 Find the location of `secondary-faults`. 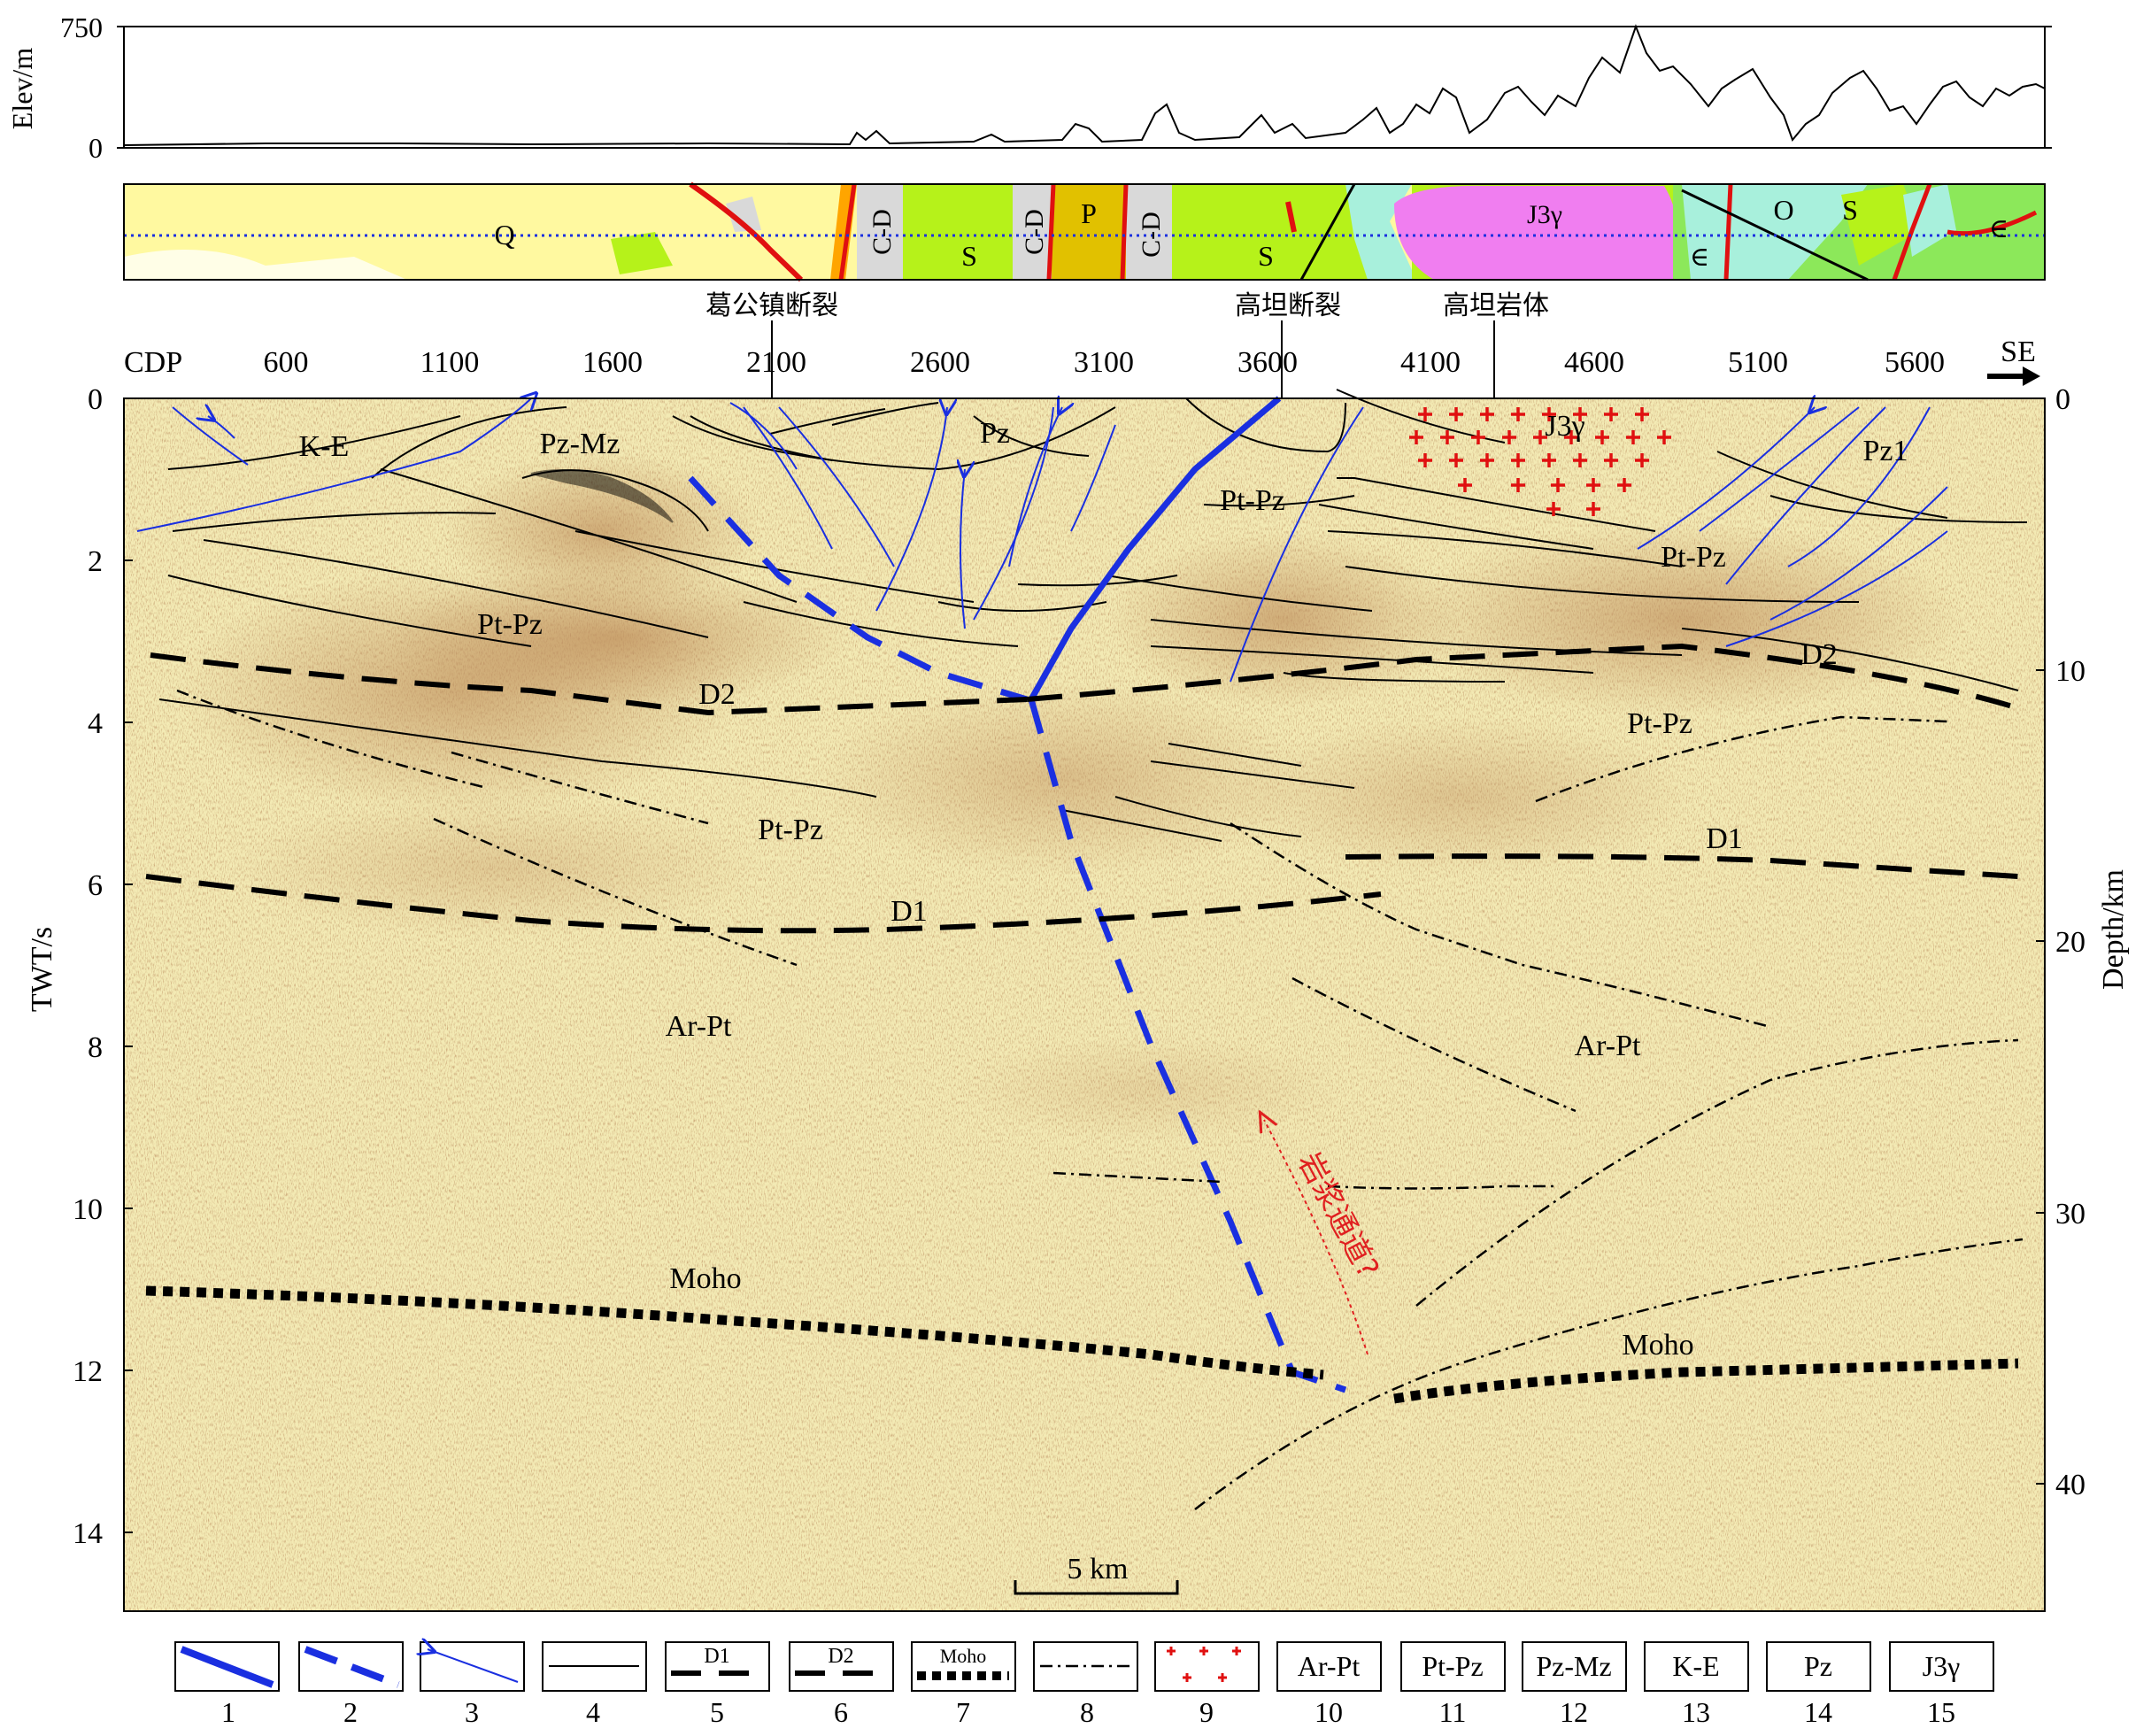

secondary-faults is located at coordinates (1042, 541).